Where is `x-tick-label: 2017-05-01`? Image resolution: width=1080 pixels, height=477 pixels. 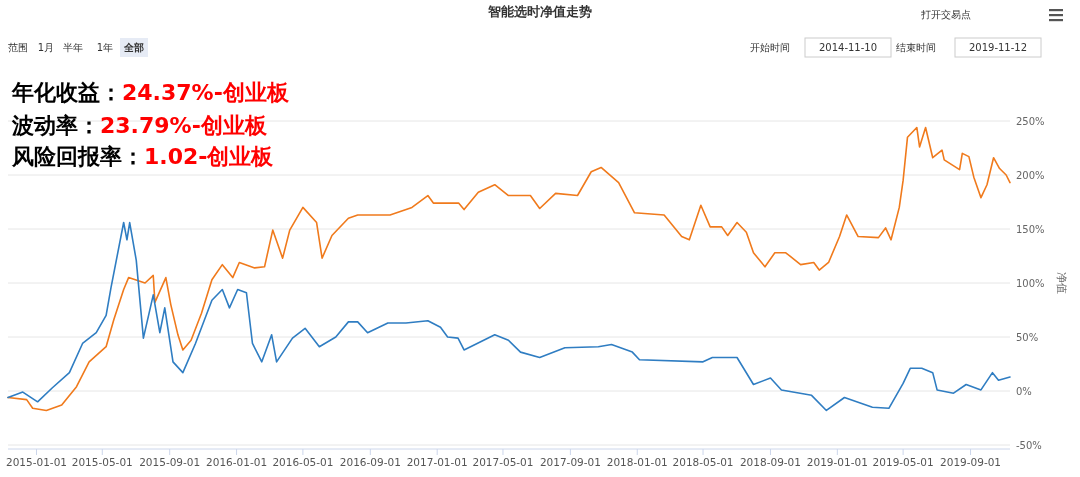 x-tick-label: 2017-05-01 is located at coordinates (503, 462).